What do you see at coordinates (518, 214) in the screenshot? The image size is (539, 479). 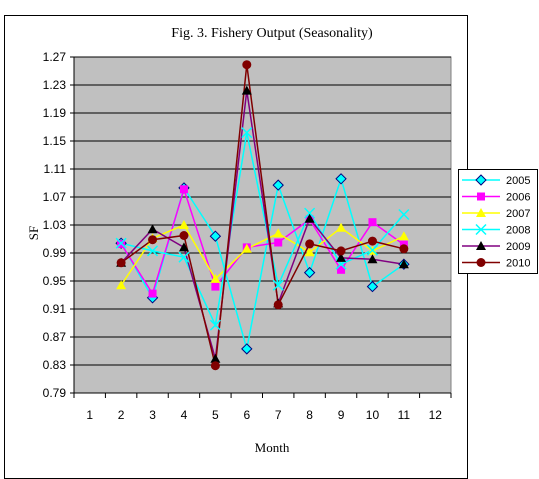 I see `legend-label-2007: 2007` at bounding box center [518, 214].